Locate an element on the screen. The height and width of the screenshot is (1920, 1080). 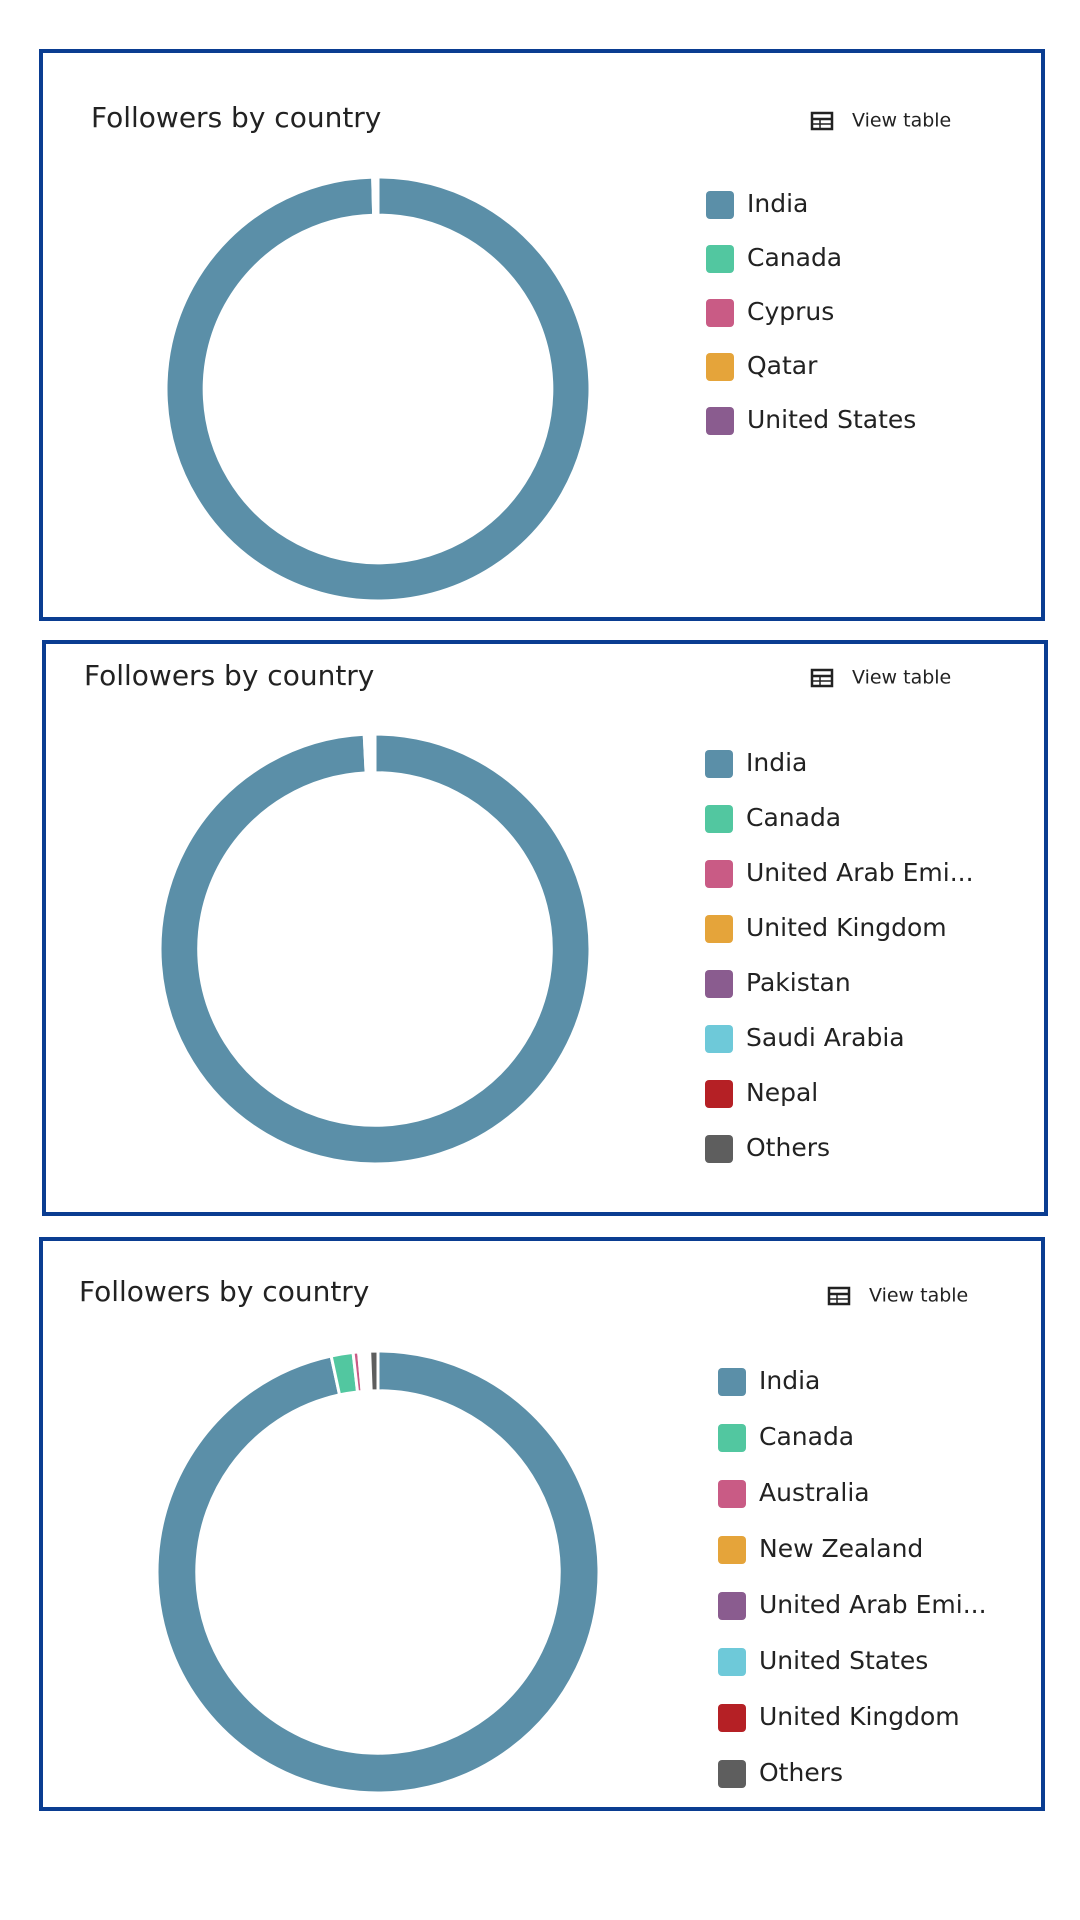
legend-label: New Zealand is located at coordinates (841, 1548).